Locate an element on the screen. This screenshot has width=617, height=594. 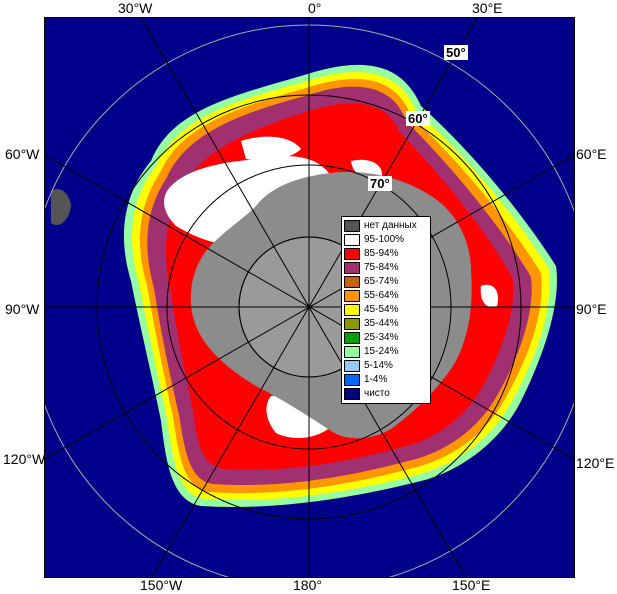
legend-item: 35-44% is located at coordinates (386, 324).